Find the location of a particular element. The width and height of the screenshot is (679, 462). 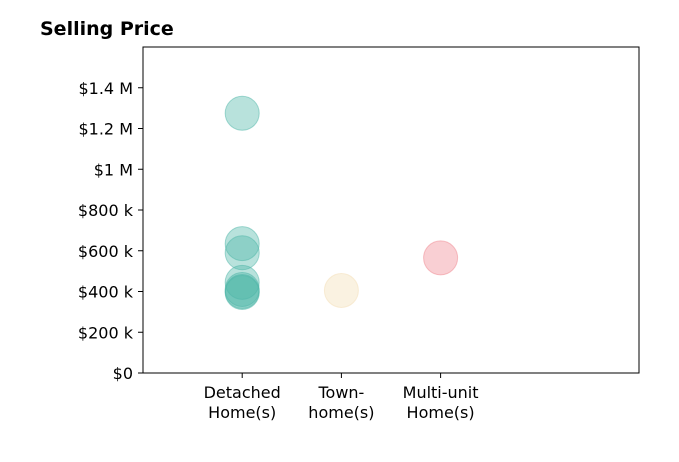

y-tick-label: $600 k is located at coordinates (106, 251).